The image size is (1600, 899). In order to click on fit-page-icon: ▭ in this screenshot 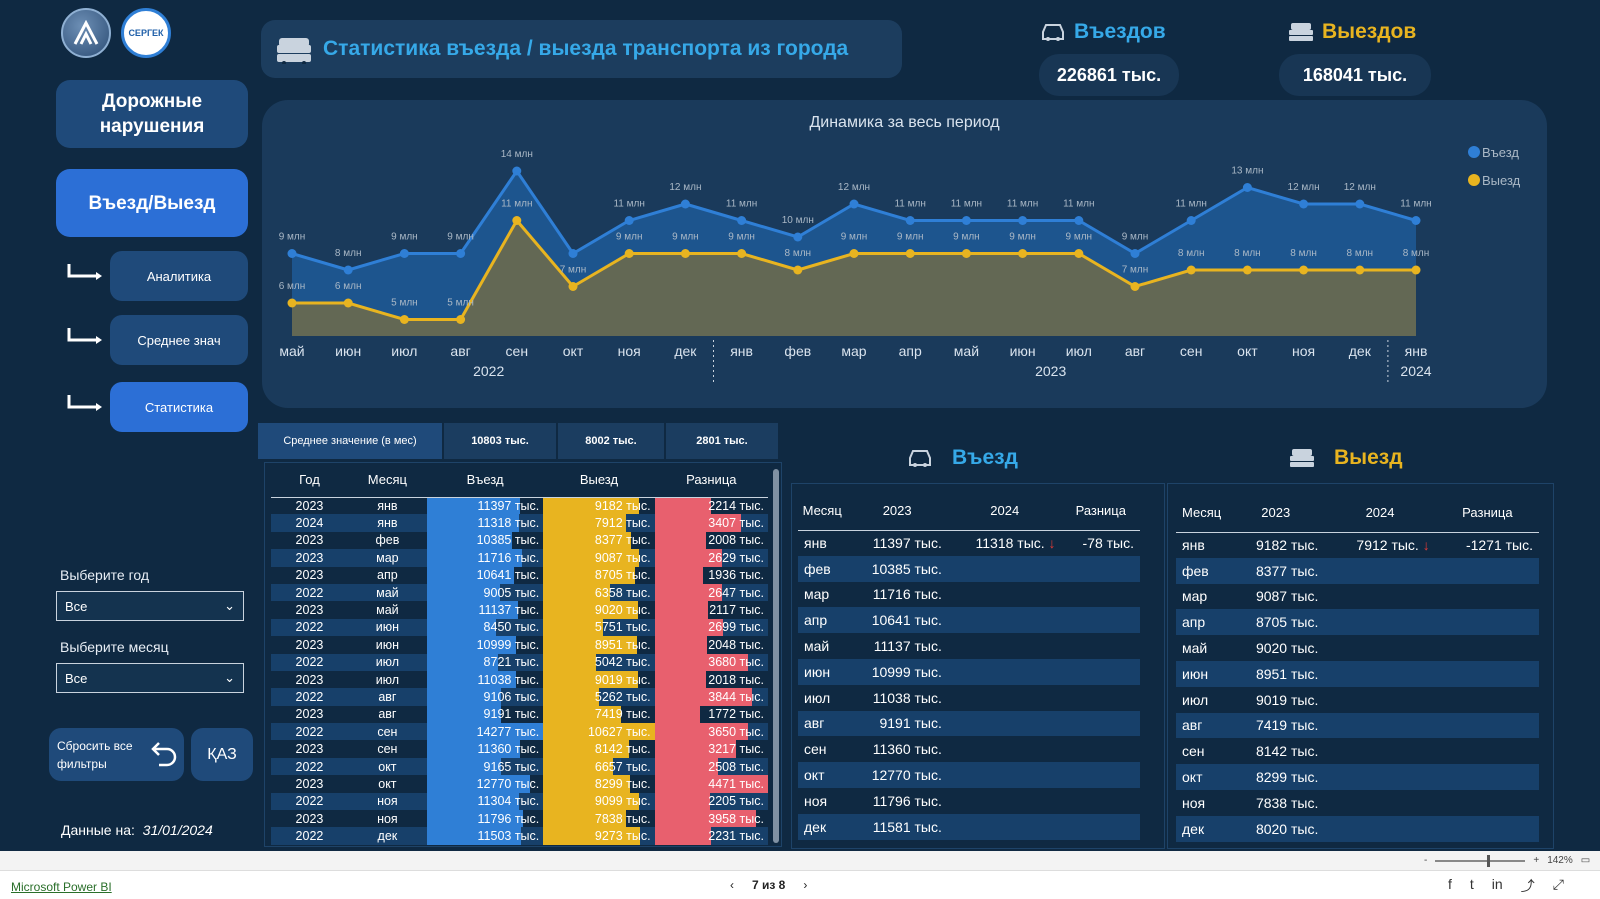, I will do `click(1585, 860)`.